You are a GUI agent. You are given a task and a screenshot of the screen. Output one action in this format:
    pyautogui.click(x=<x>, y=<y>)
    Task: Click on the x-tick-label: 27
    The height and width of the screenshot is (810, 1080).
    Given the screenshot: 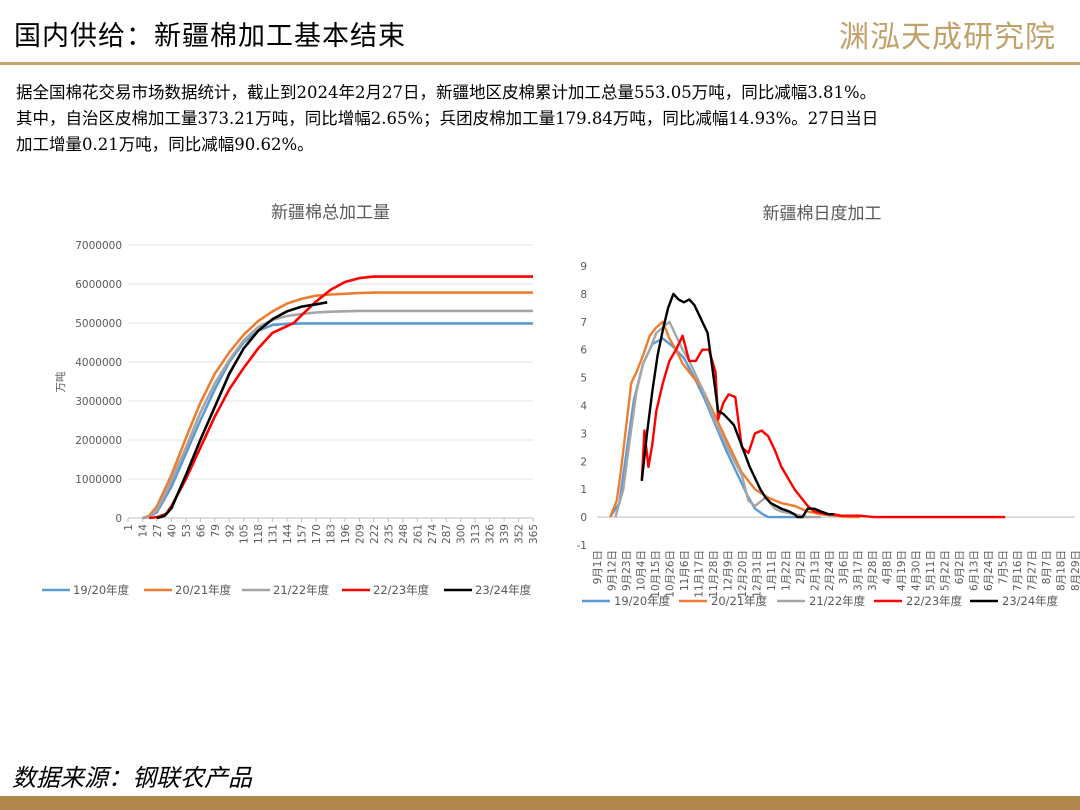 What is the action you would take?
    pyautogui.click(x=158, y=530)
    